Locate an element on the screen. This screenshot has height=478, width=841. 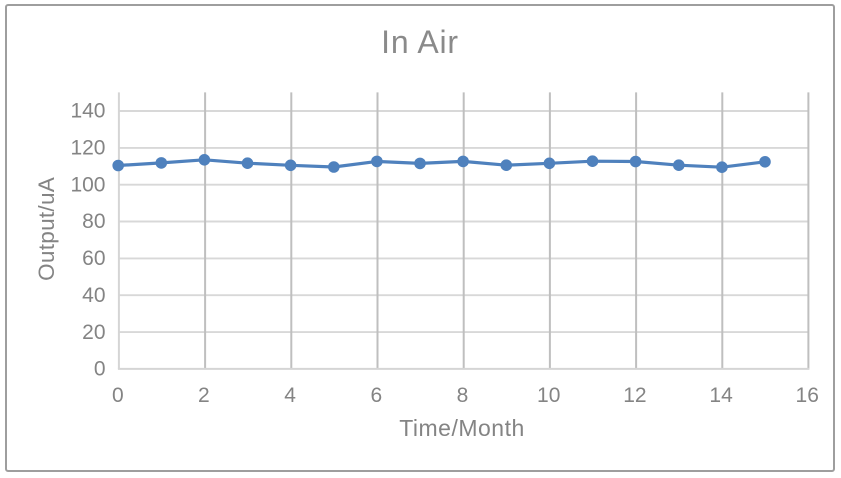
svg-text: 10 is located at coordinates (548, 395).